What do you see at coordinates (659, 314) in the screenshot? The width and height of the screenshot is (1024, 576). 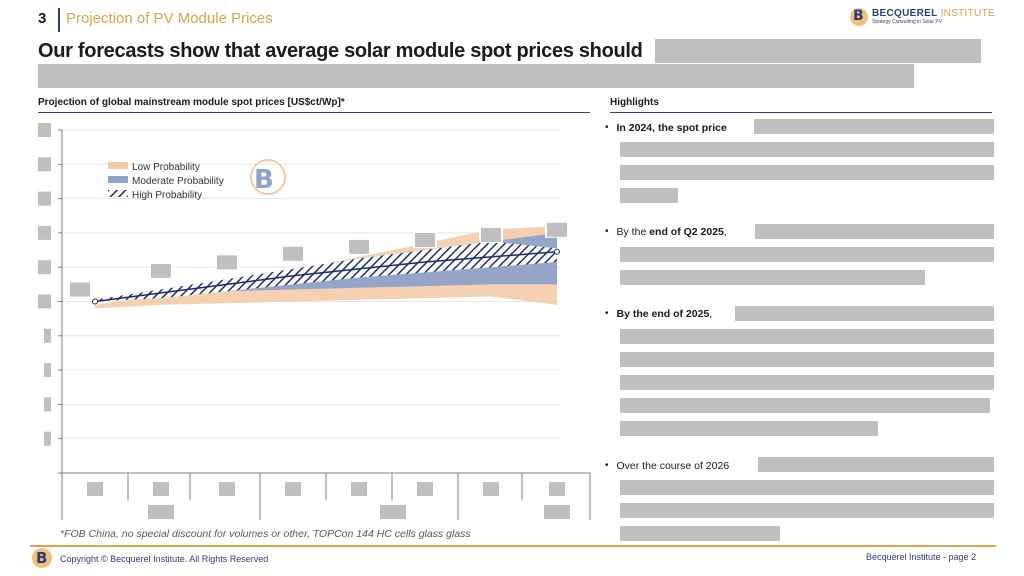 I see `highlight-bullet-3: • By the end of 2025,` at bounding box center [659, 314].